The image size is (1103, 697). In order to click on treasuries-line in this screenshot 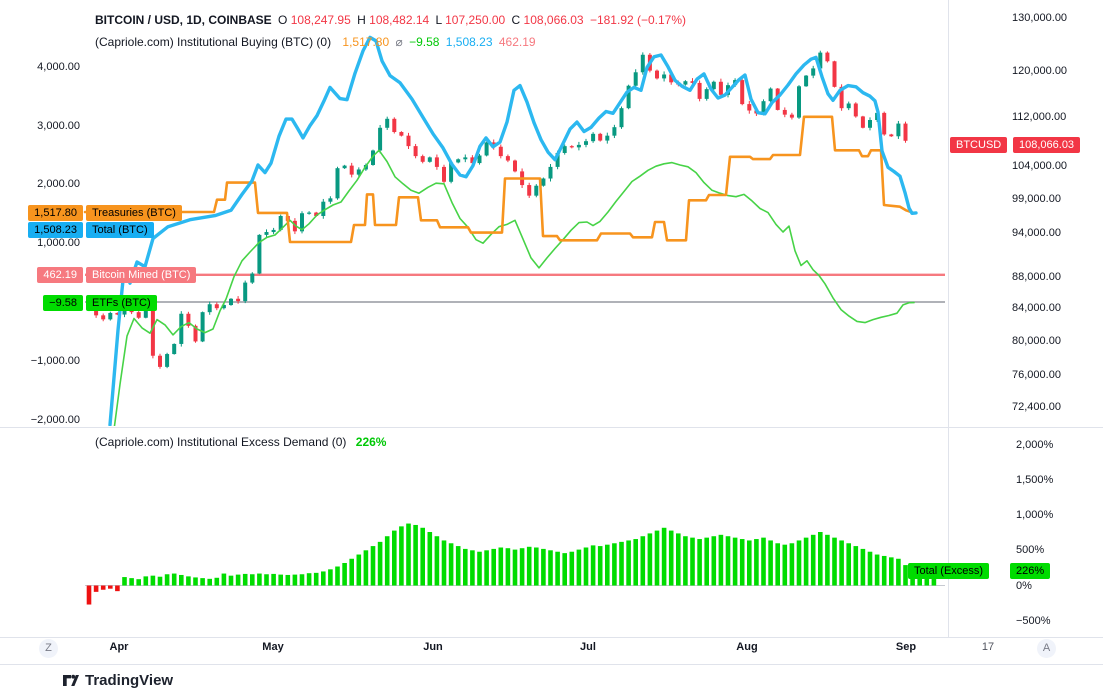, I will do `click(499, 179)`.